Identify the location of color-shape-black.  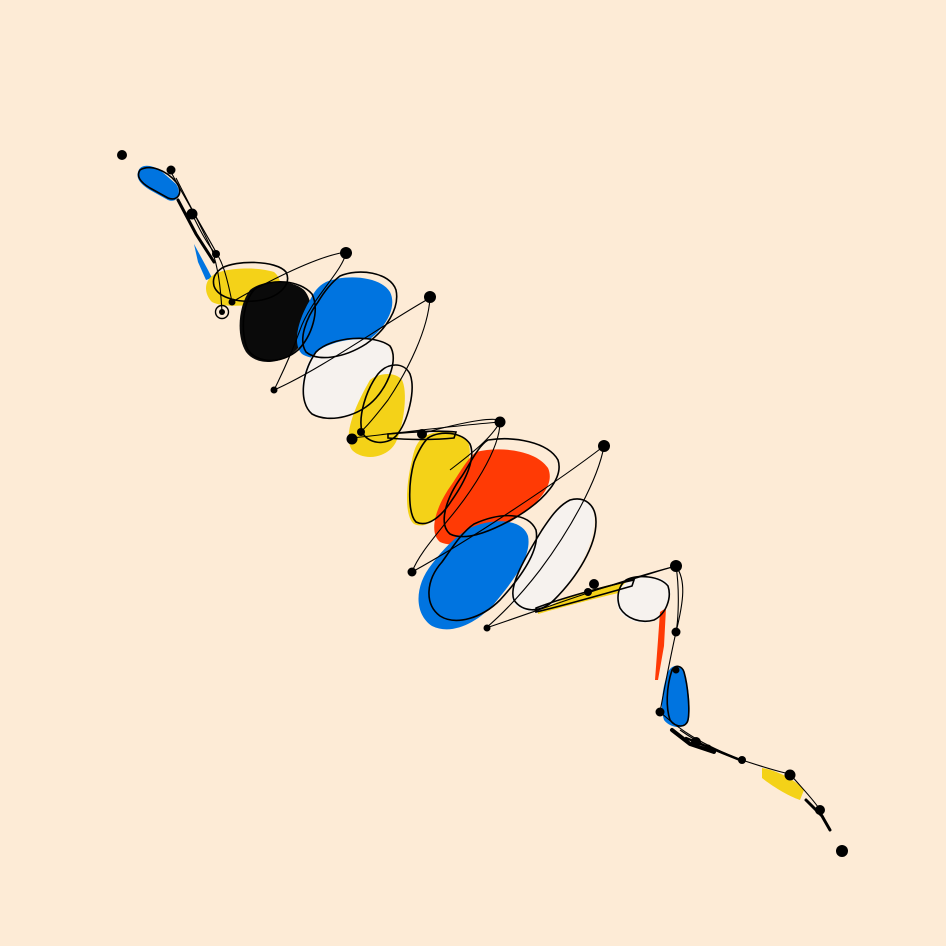
(275, 322).